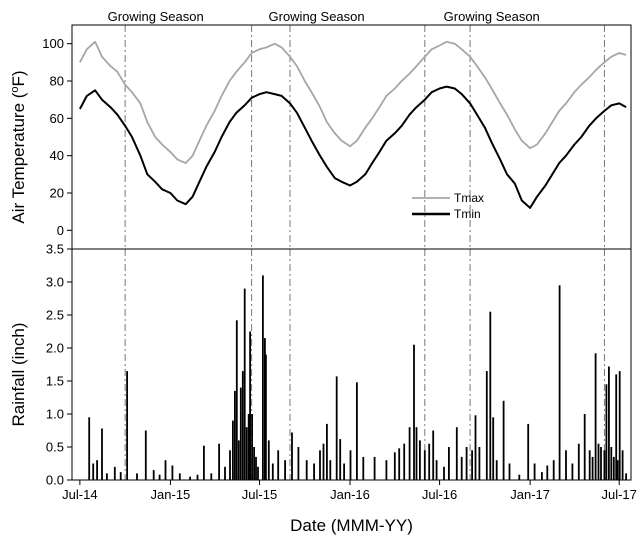 This screenshot has width=644, height=543. I want to click on legend-label-tmin: Tmin, so click(467, 214).